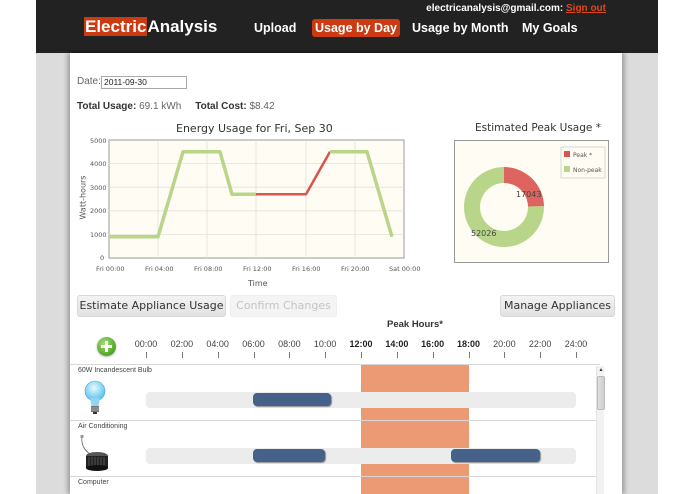 This screenshot has width=695, height=494. I want to click on x-tick-fri-00: Fri 00:00, so click(110, 269).